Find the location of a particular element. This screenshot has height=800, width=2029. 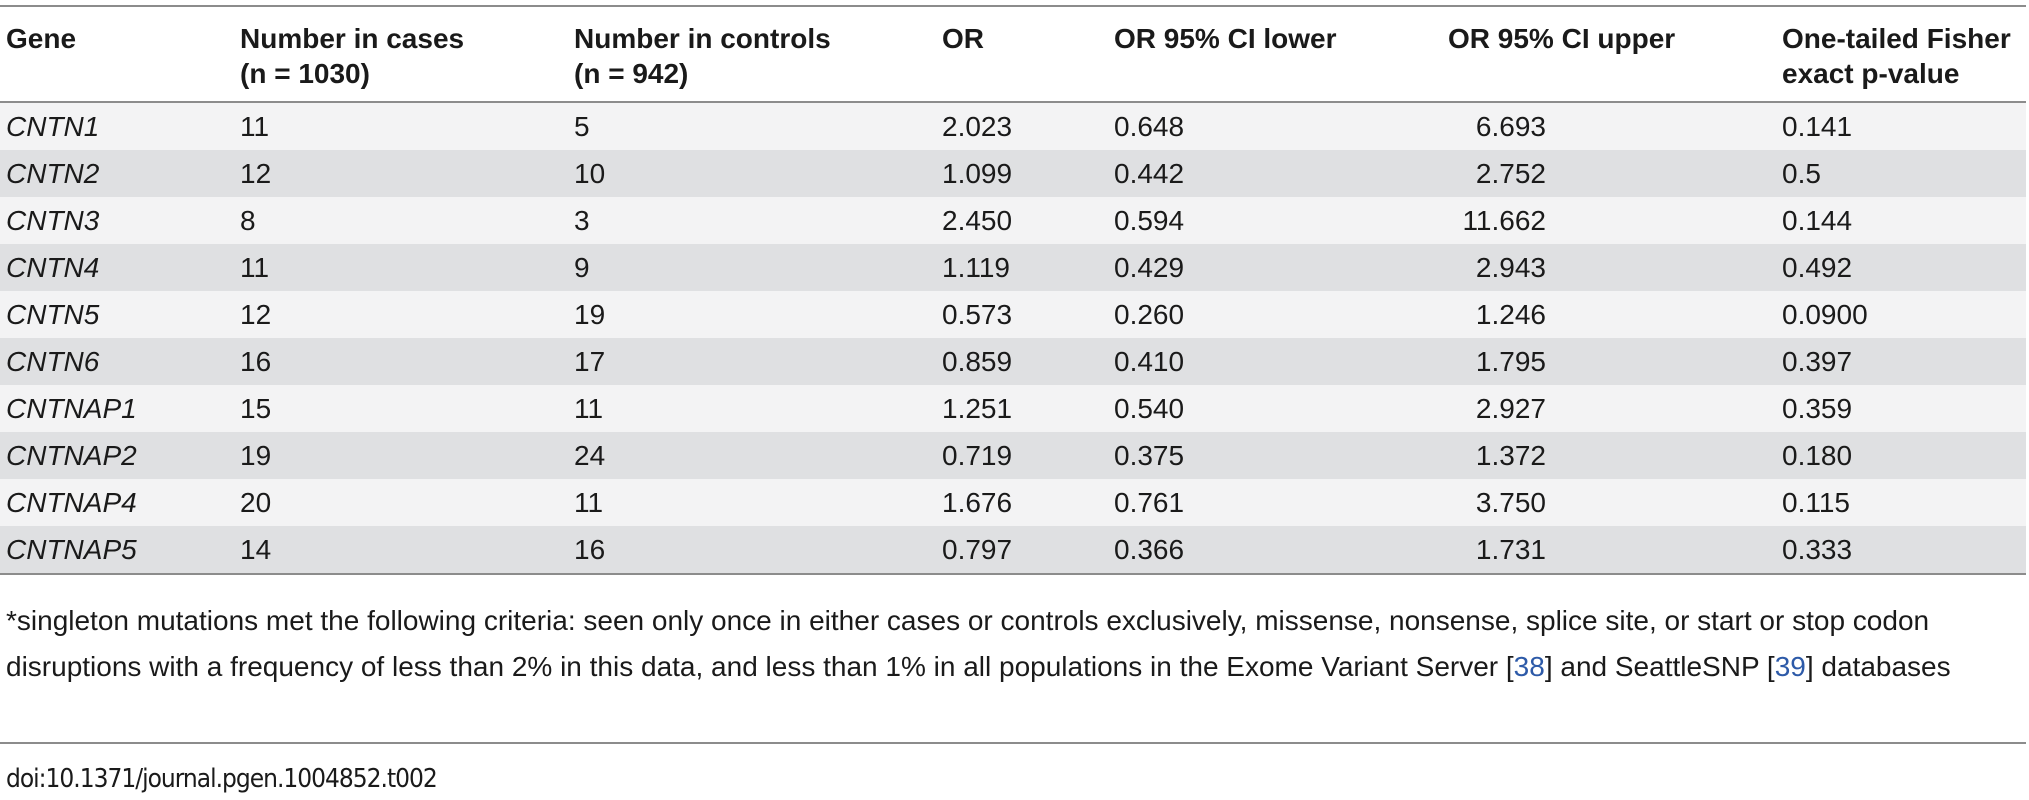

table-cell-gene: CNTN2 is located at coordinates (53, 173).